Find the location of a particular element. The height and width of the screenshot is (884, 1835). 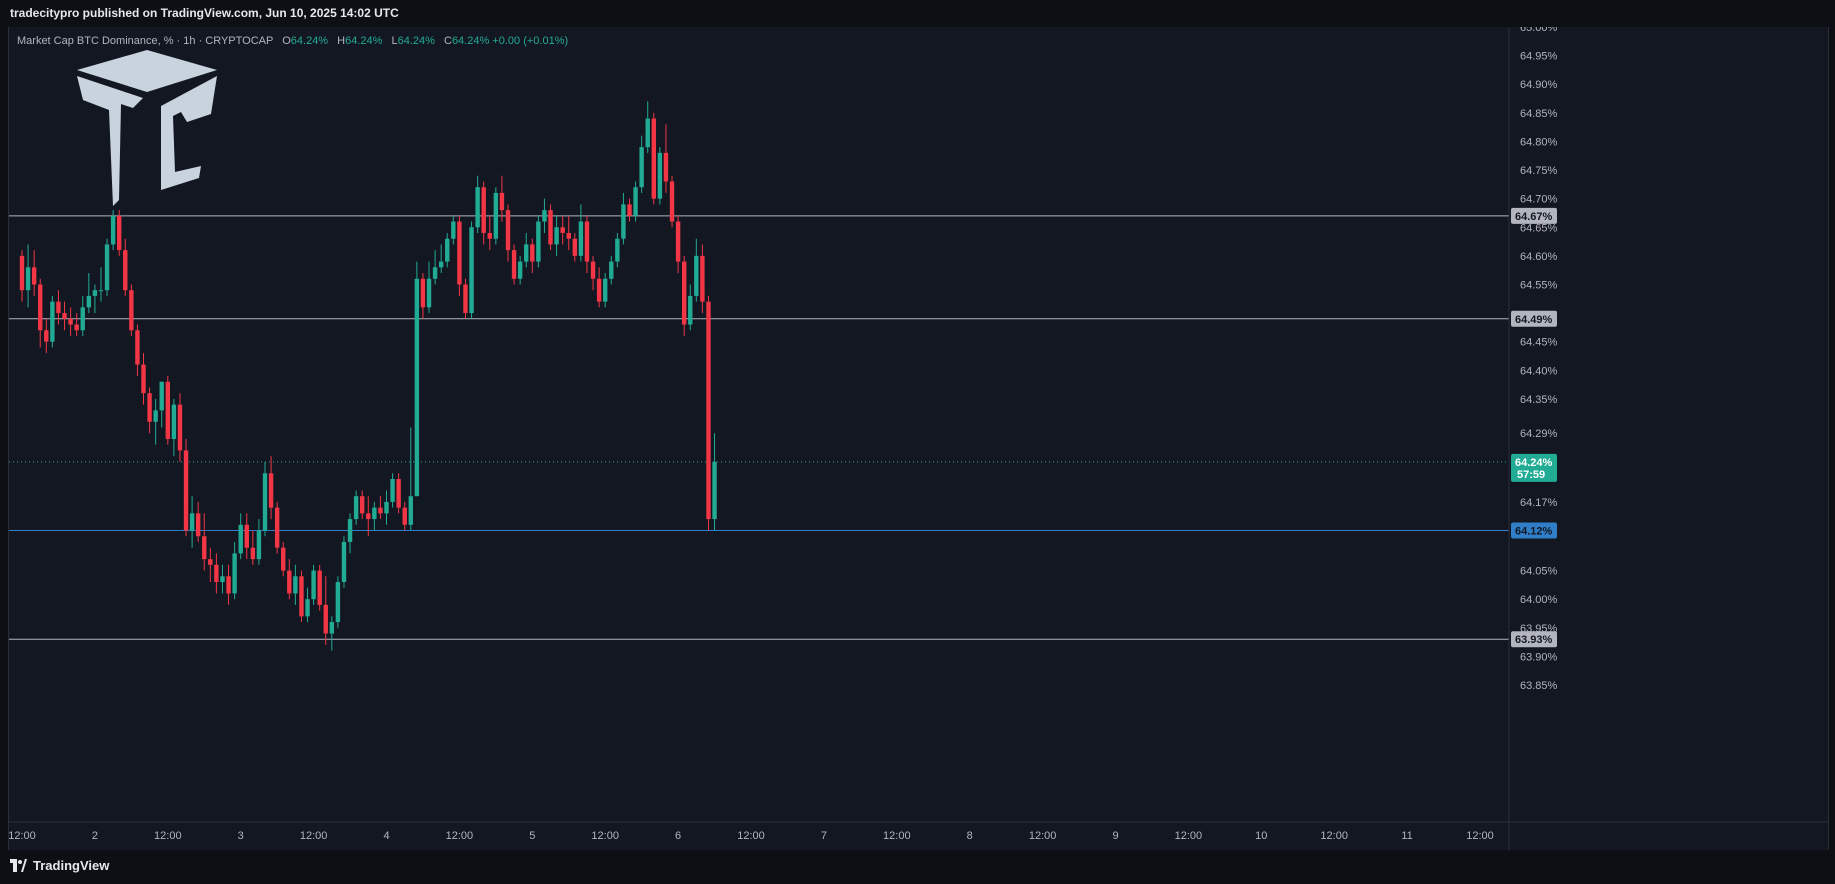

price-tick-label: 64.75% is located at coordinates (1539, 171).